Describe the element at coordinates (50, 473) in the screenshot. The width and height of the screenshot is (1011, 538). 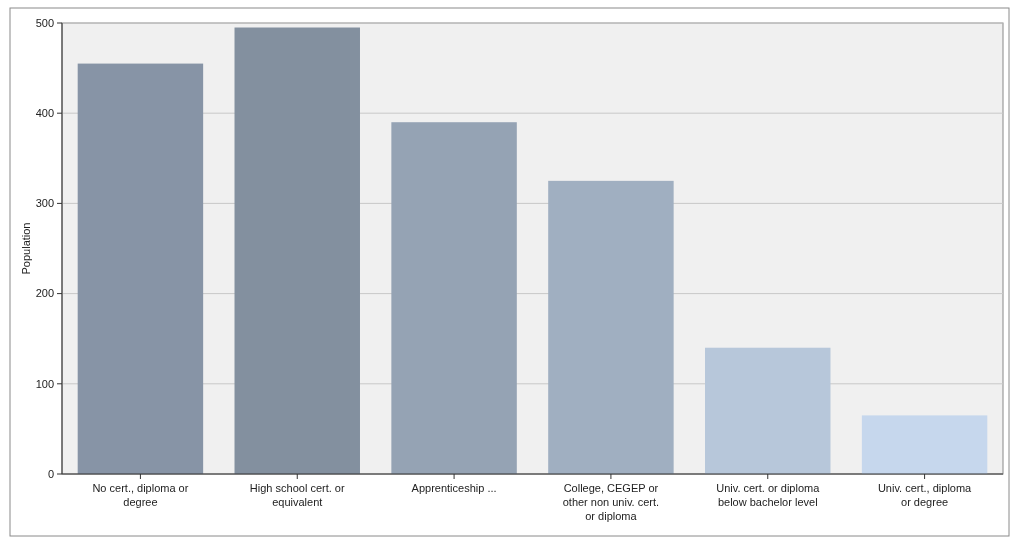
I see `y-tick-label: 0` at that location.